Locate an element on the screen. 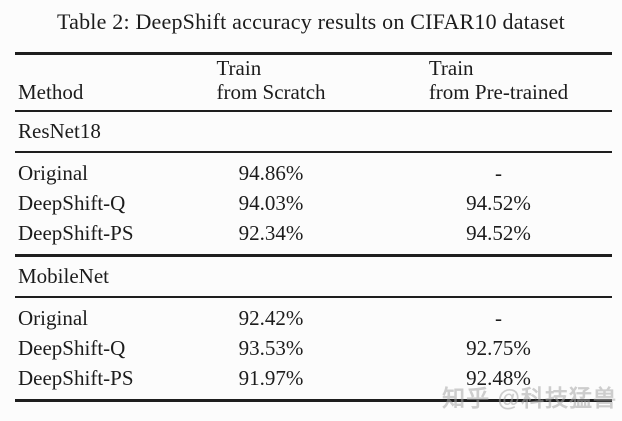 The height and width of the screenshot is (421, 622). pretrained-value-cell: 92.75% is located at coordinates (498, 347).